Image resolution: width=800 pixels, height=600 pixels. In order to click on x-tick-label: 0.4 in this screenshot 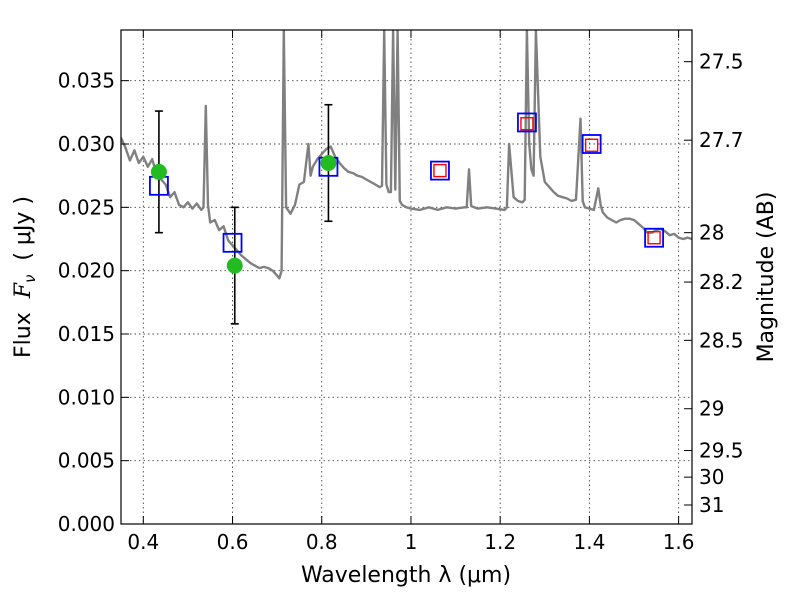, I will do `click(143, 542)`.